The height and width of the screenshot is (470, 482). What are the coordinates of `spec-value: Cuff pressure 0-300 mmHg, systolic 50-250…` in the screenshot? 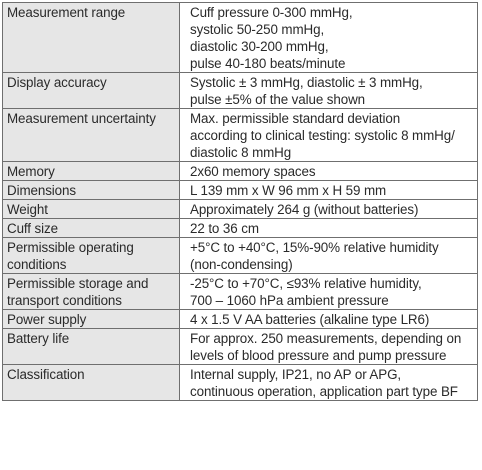 It's located at (328, 37).